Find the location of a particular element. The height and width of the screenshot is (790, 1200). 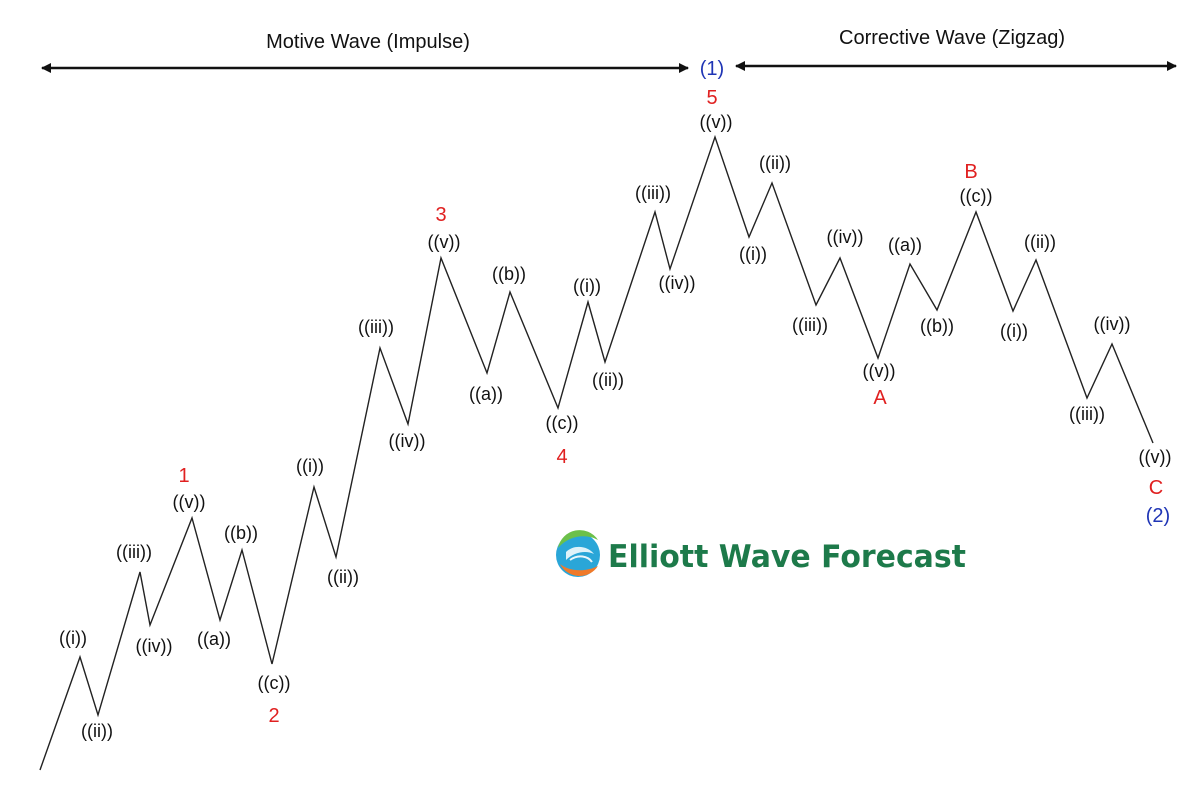

wave-label-B: B is located at coordinates (970, 172).